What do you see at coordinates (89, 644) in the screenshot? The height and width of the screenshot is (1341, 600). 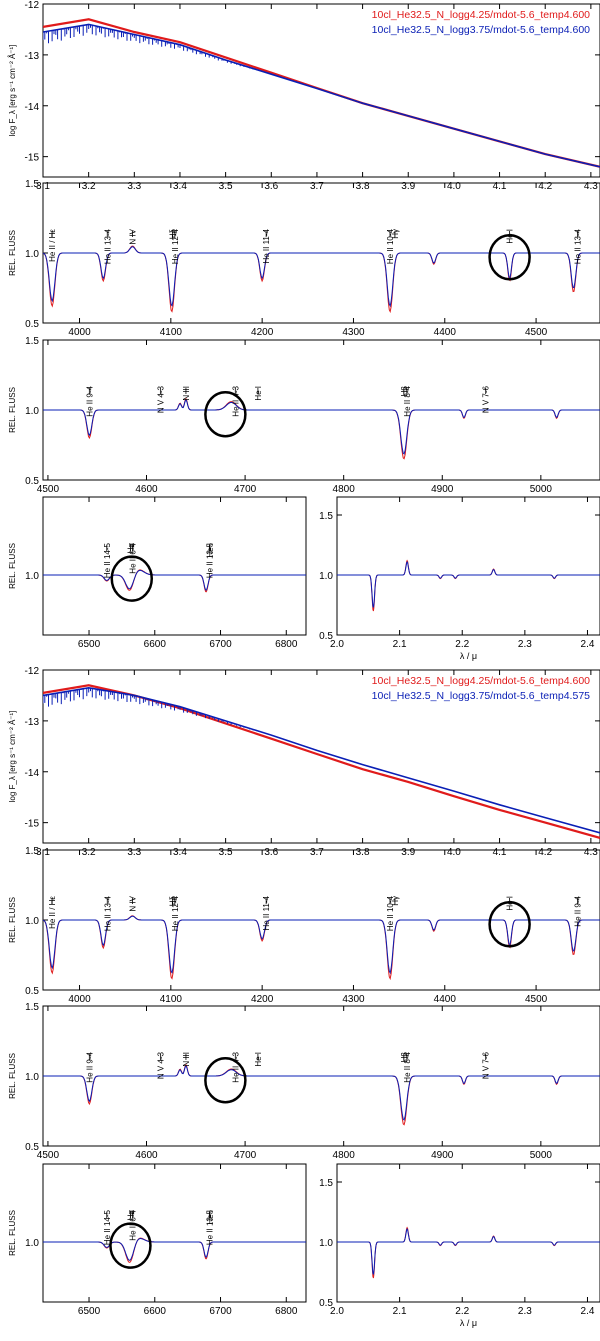 I see `x-tick-label: 6500` at bounding box center [89, 644].